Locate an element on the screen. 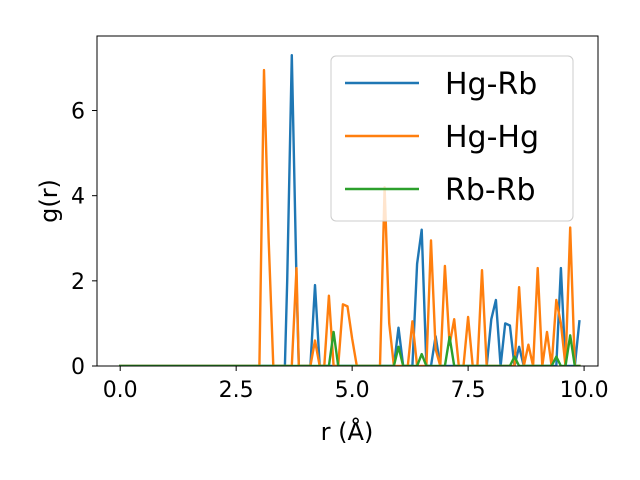 This screenshot has width=640, height=480. y-tick-label: 6 is located at coordinates (78, 112).